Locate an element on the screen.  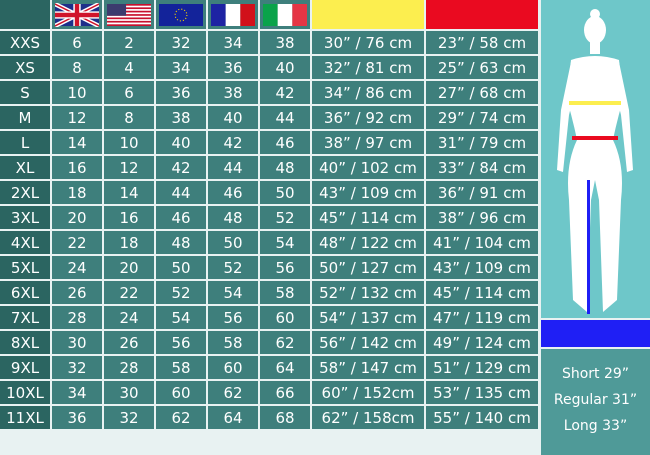
bust-column-header is located at coordinates (368, 14).